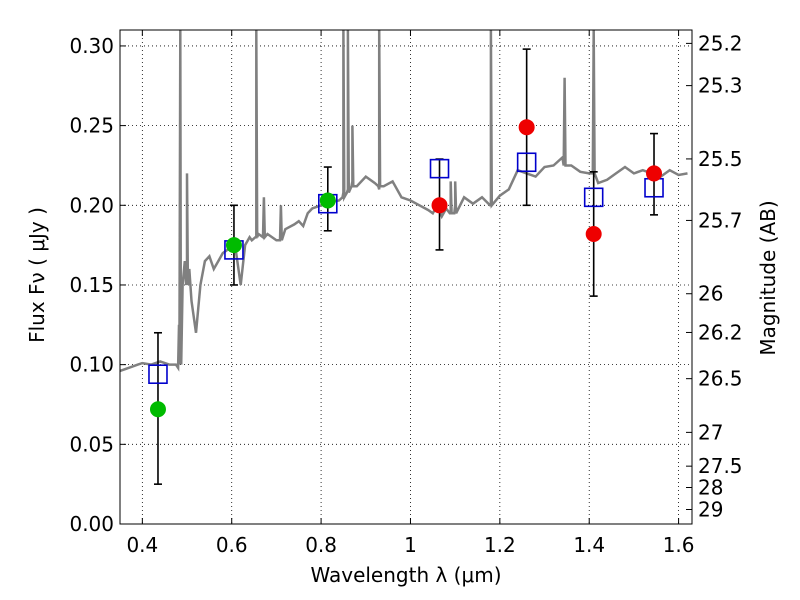 The height and width of the screenshot is (600, 800). Describe the element at coordinates (91, 46) in the screenshot. I see `y-tick-label: 0.30` at that location.